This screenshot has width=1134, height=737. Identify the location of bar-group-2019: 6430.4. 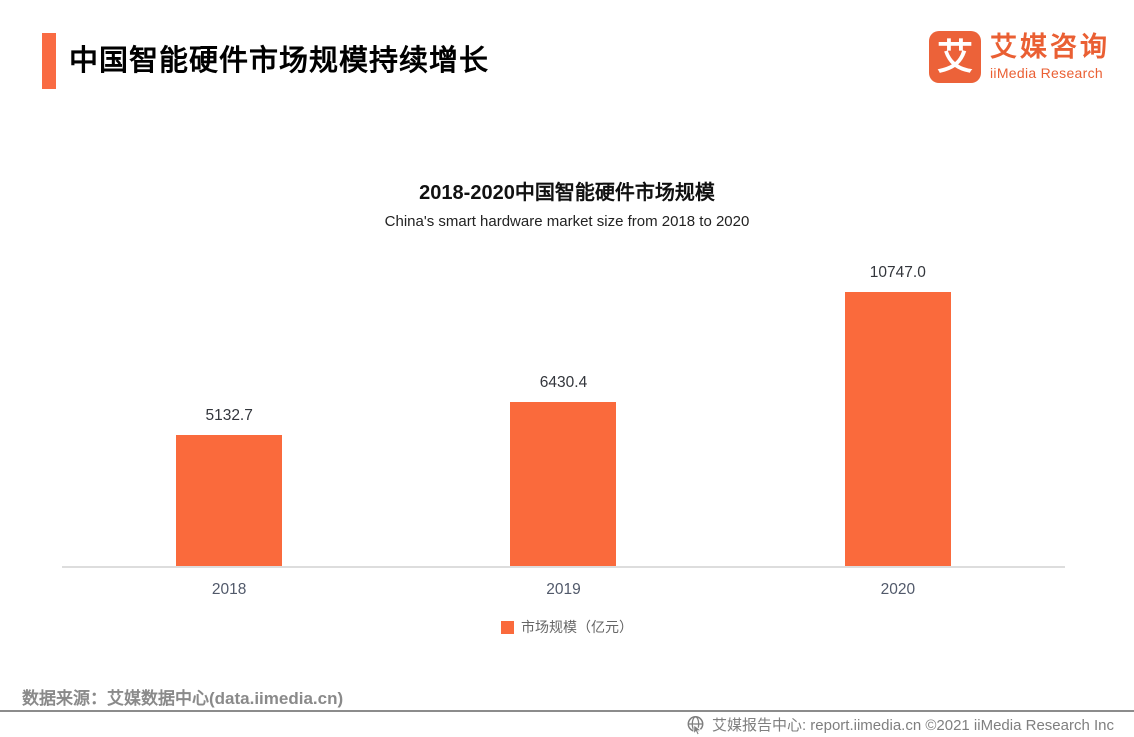
(563, 470).